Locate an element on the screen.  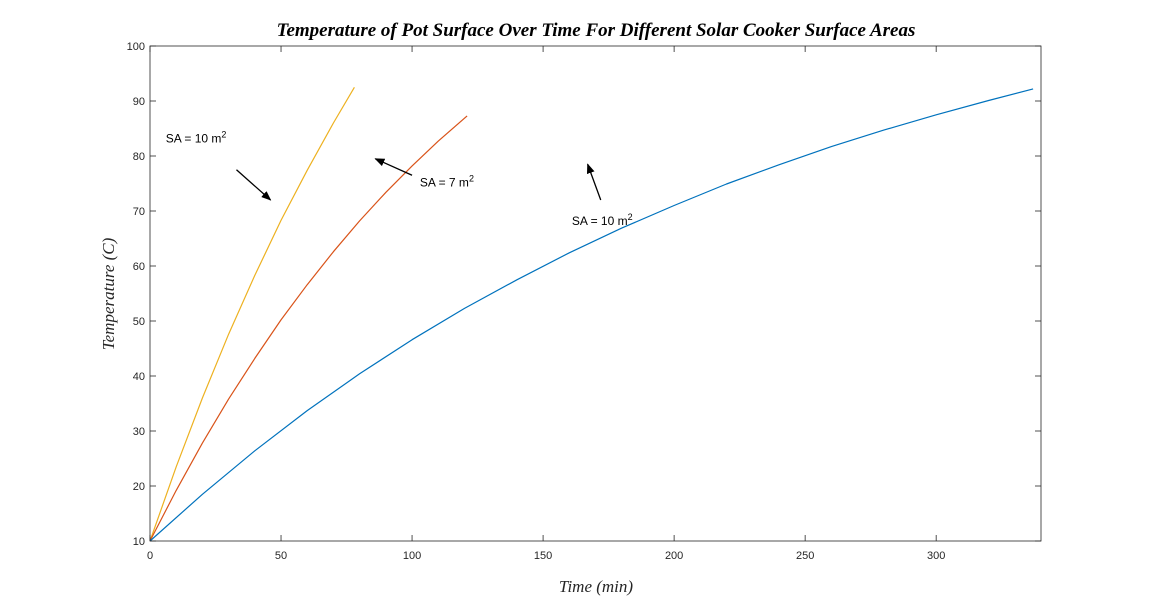
y-tick-label-8: 90 is located at coordinates (139, 102).